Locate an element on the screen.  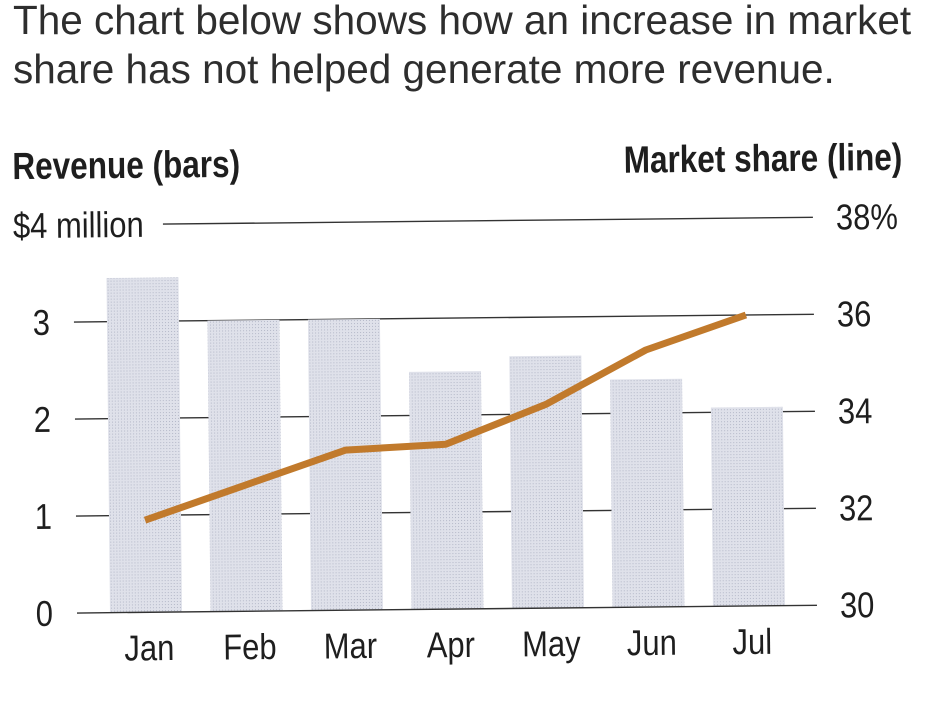
x-tick-label-may: May is located at coordinates (551, 645).